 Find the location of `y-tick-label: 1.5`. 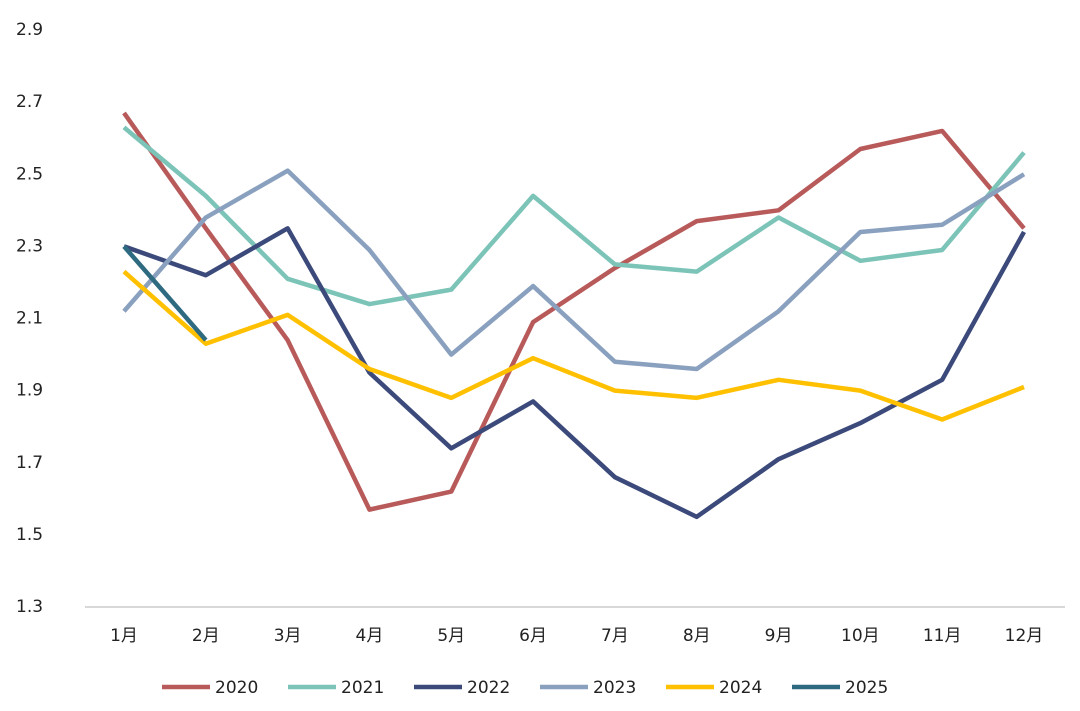

y-tick-label: 1.5 is located at coordinates (29, 535).